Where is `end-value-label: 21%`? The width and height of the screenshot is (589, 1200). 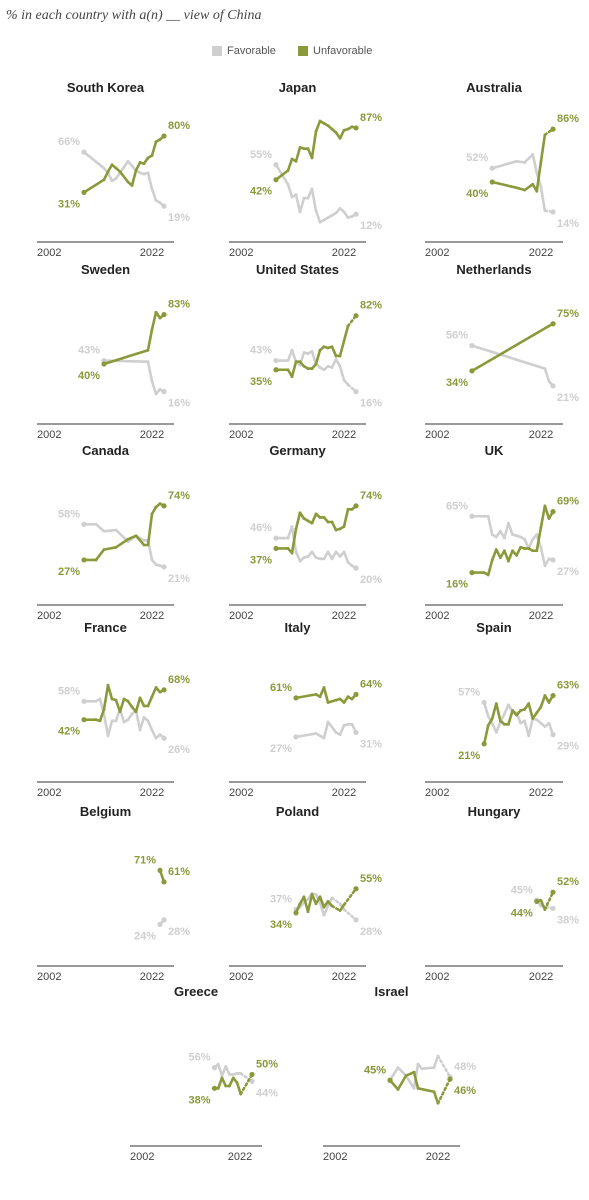 end-value-label: 21% is located at coordinates (568, 398).